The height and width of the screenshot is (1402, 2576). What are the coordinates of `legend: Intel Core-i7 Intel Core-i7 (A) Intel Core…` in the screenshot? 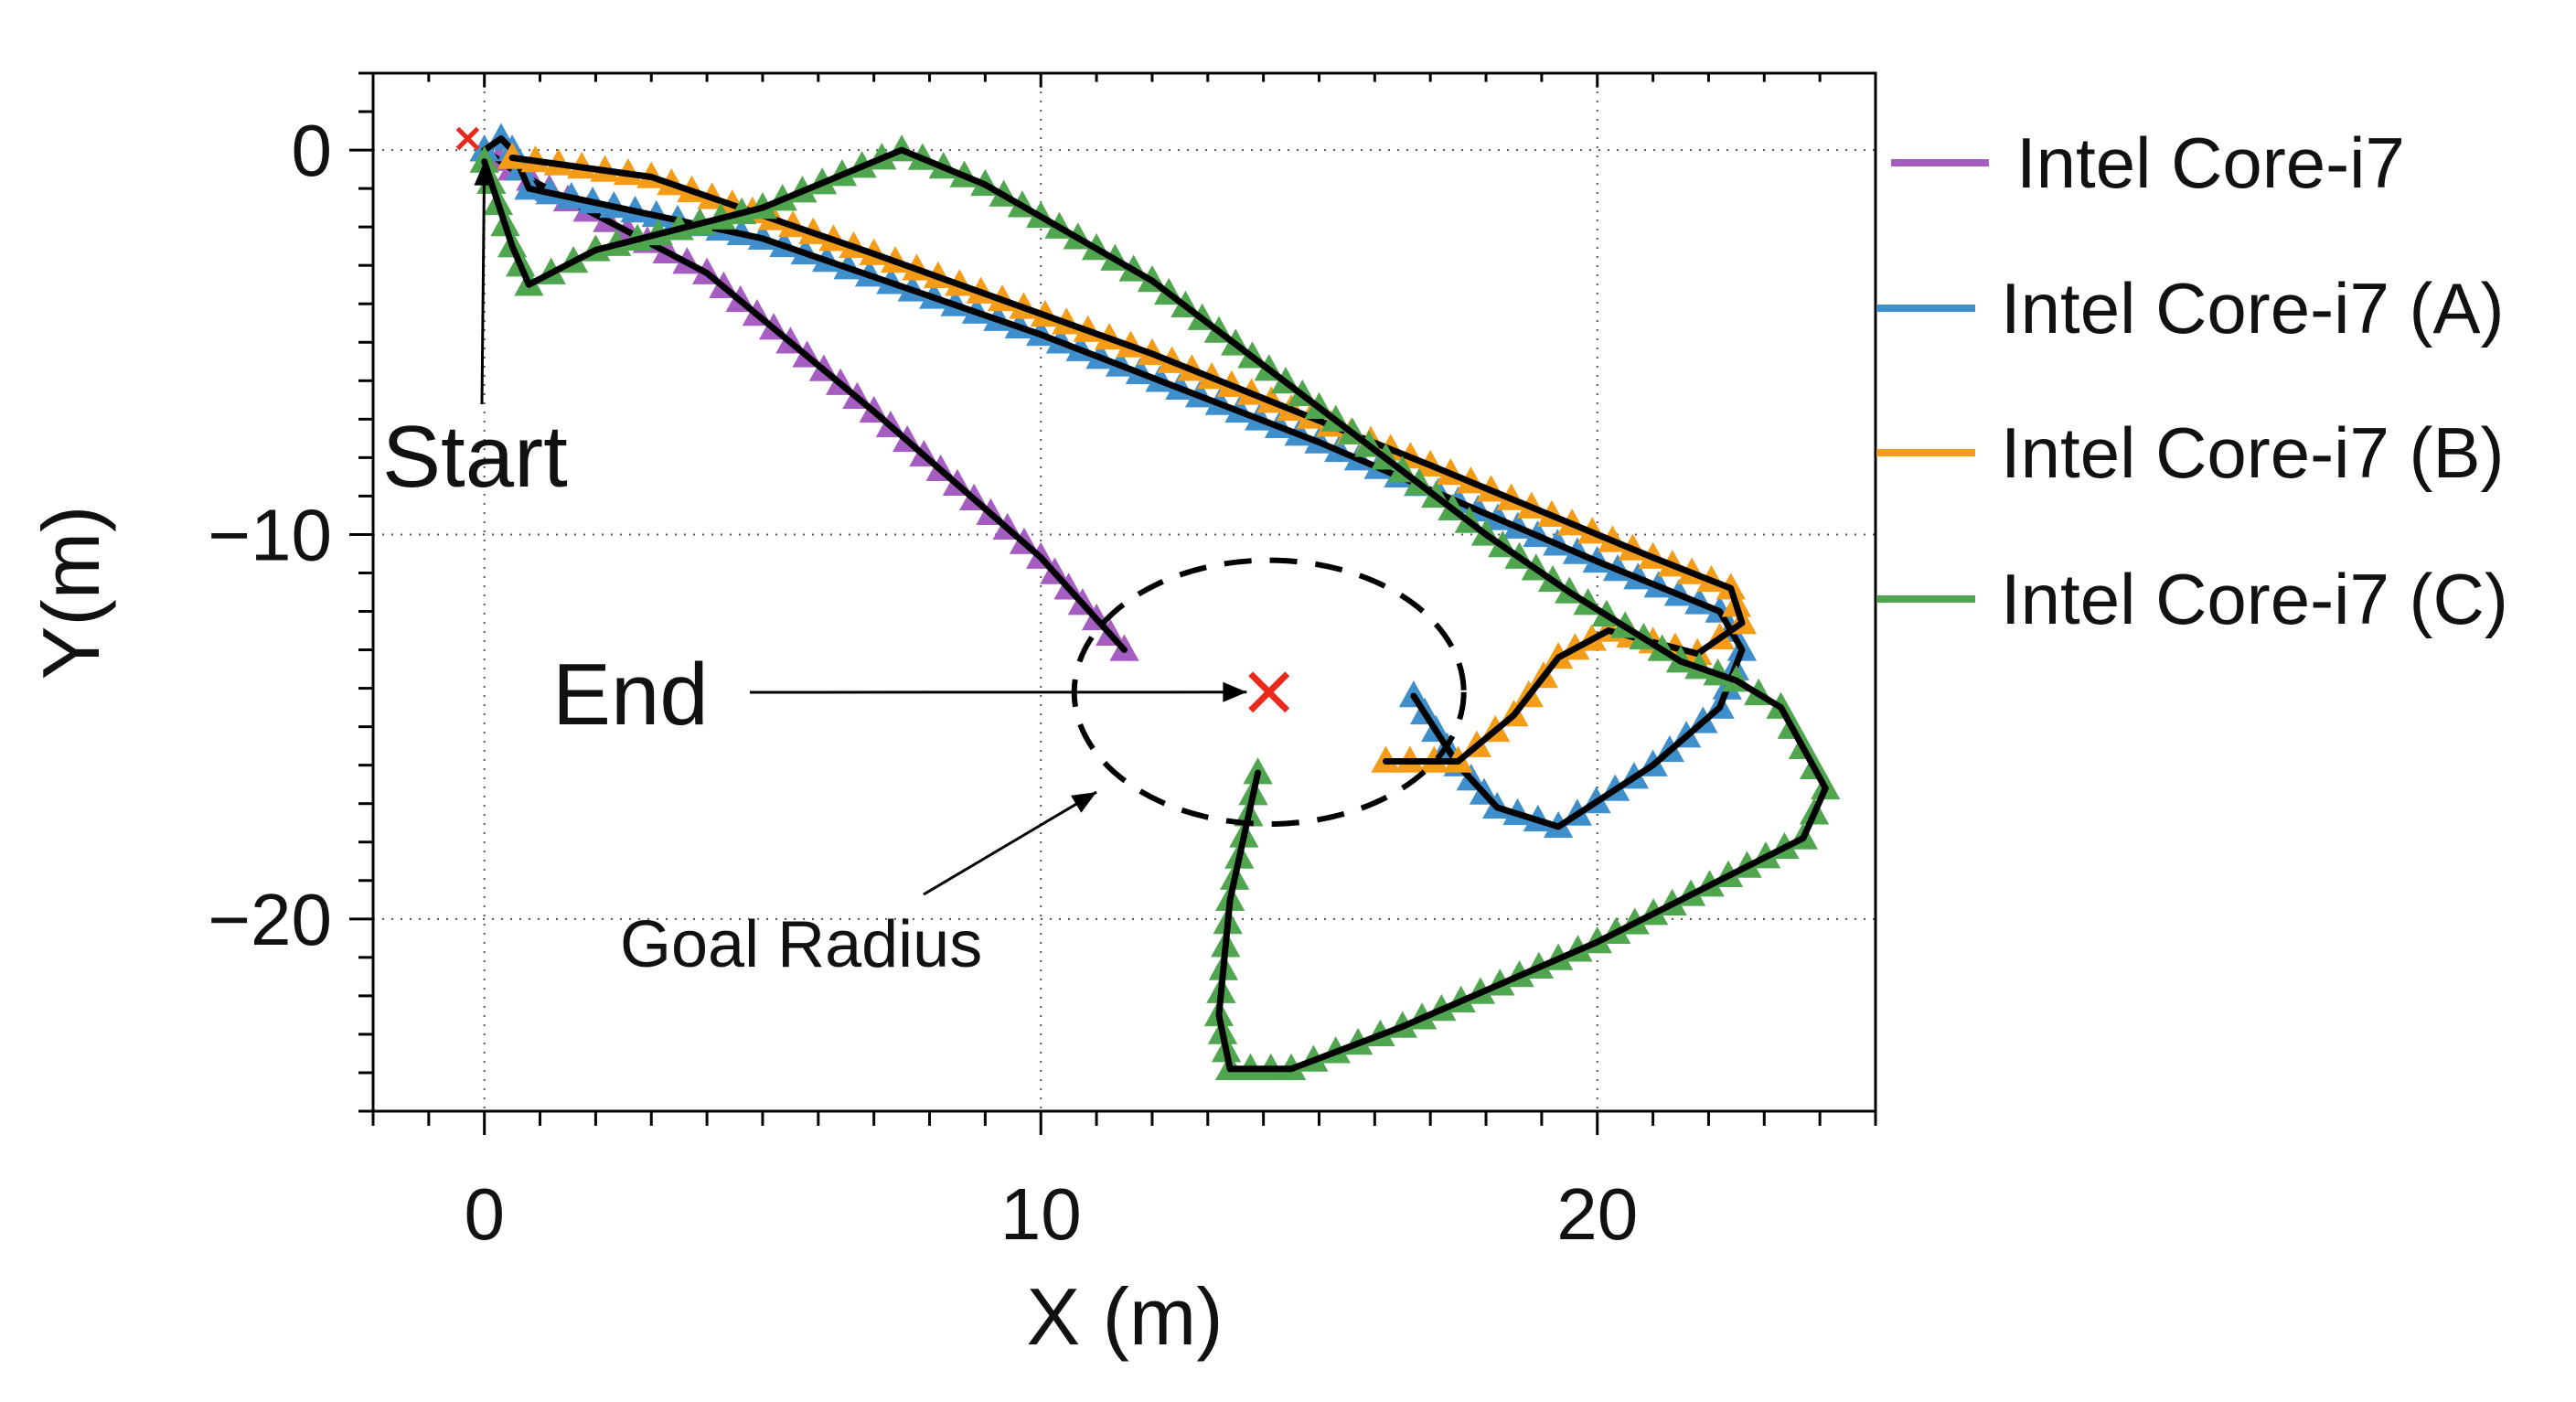 It's located at (2192, 381).